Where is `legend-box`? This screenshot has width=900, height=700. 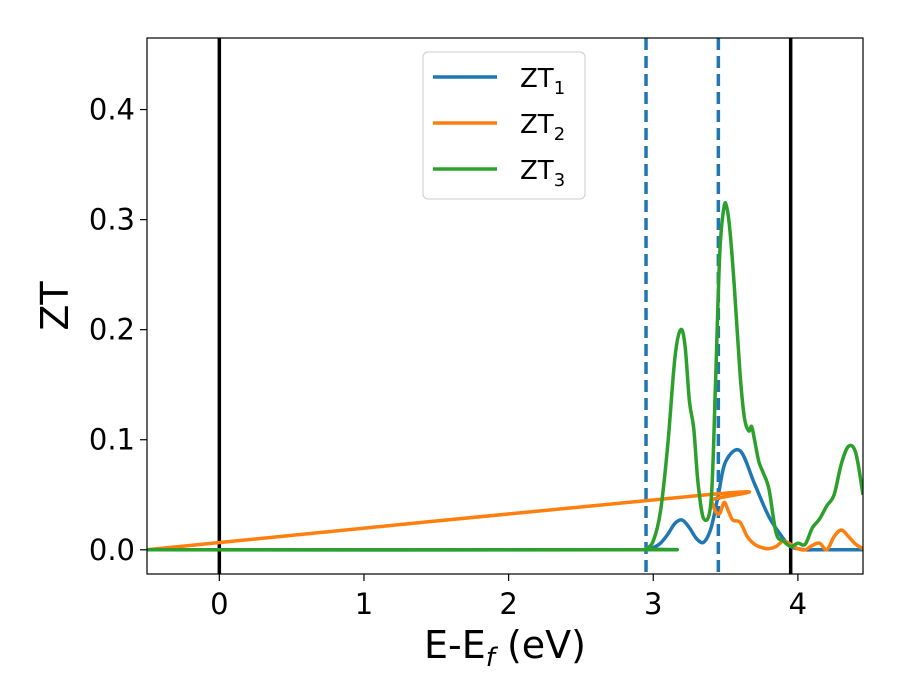 legend-box is located at coordinates (504, 125).